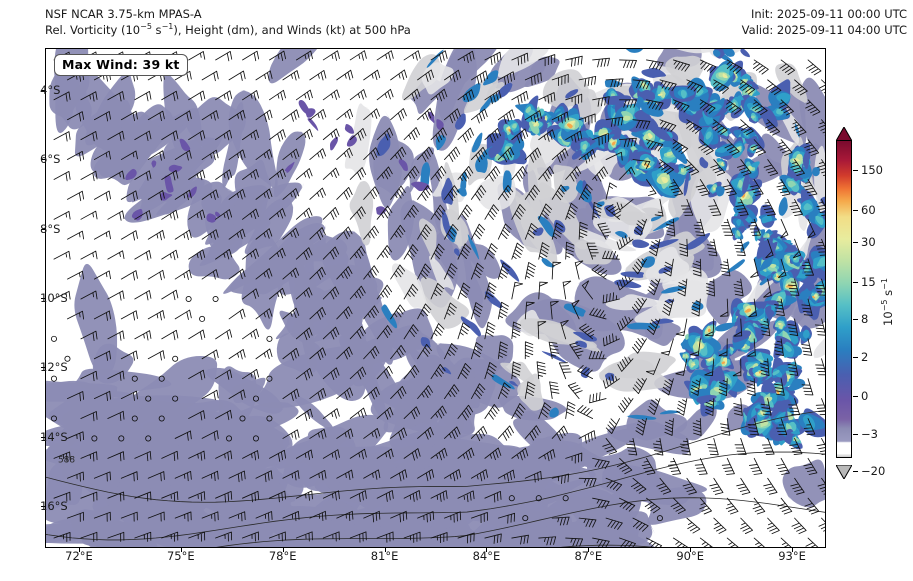 The image size is (913, 581). What do you see at coordinates (868, 210) in the screenshot?
I see `colorbar-tick-label: 60` at bounding box center [868, 210].